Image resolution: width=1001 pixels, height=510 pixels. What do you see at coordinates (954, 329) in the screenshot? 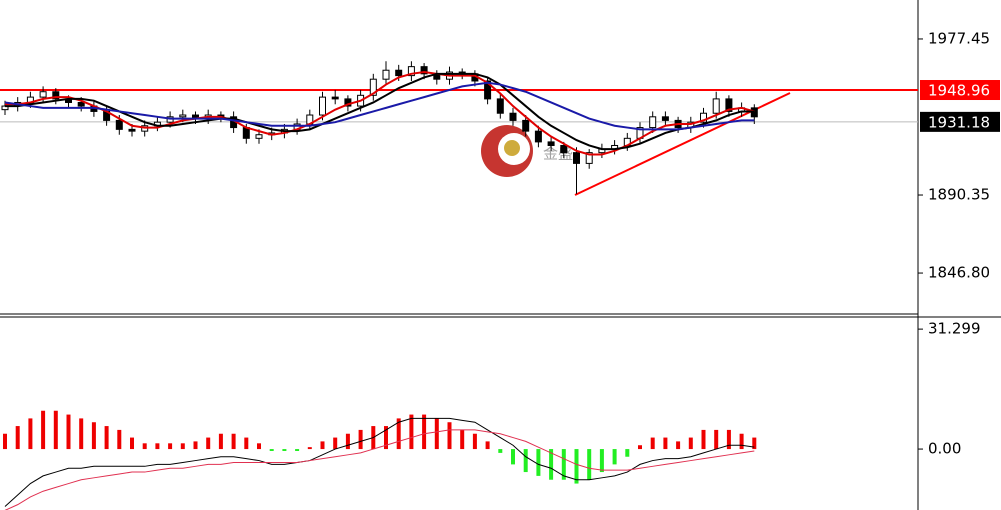
I see `y-tick-label: 31.299` at bounding box center [954, 329].